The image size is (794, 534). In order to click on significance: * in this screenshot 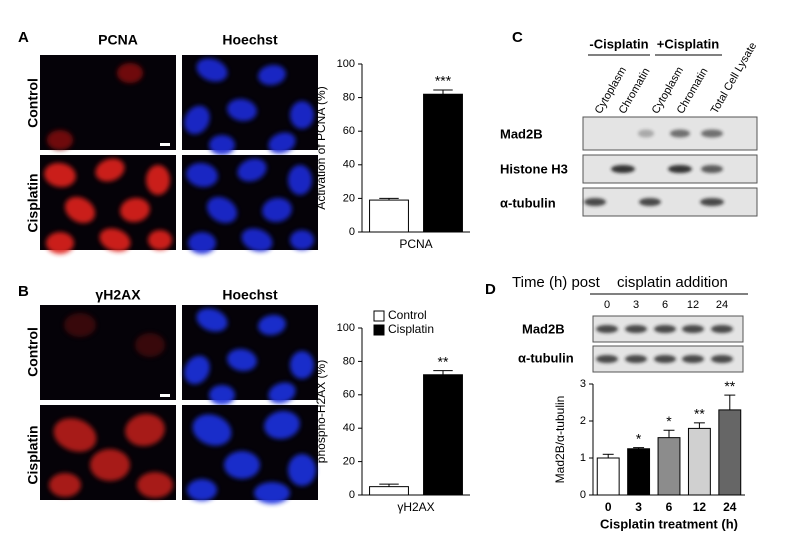, I will do `click(639, 438)`.